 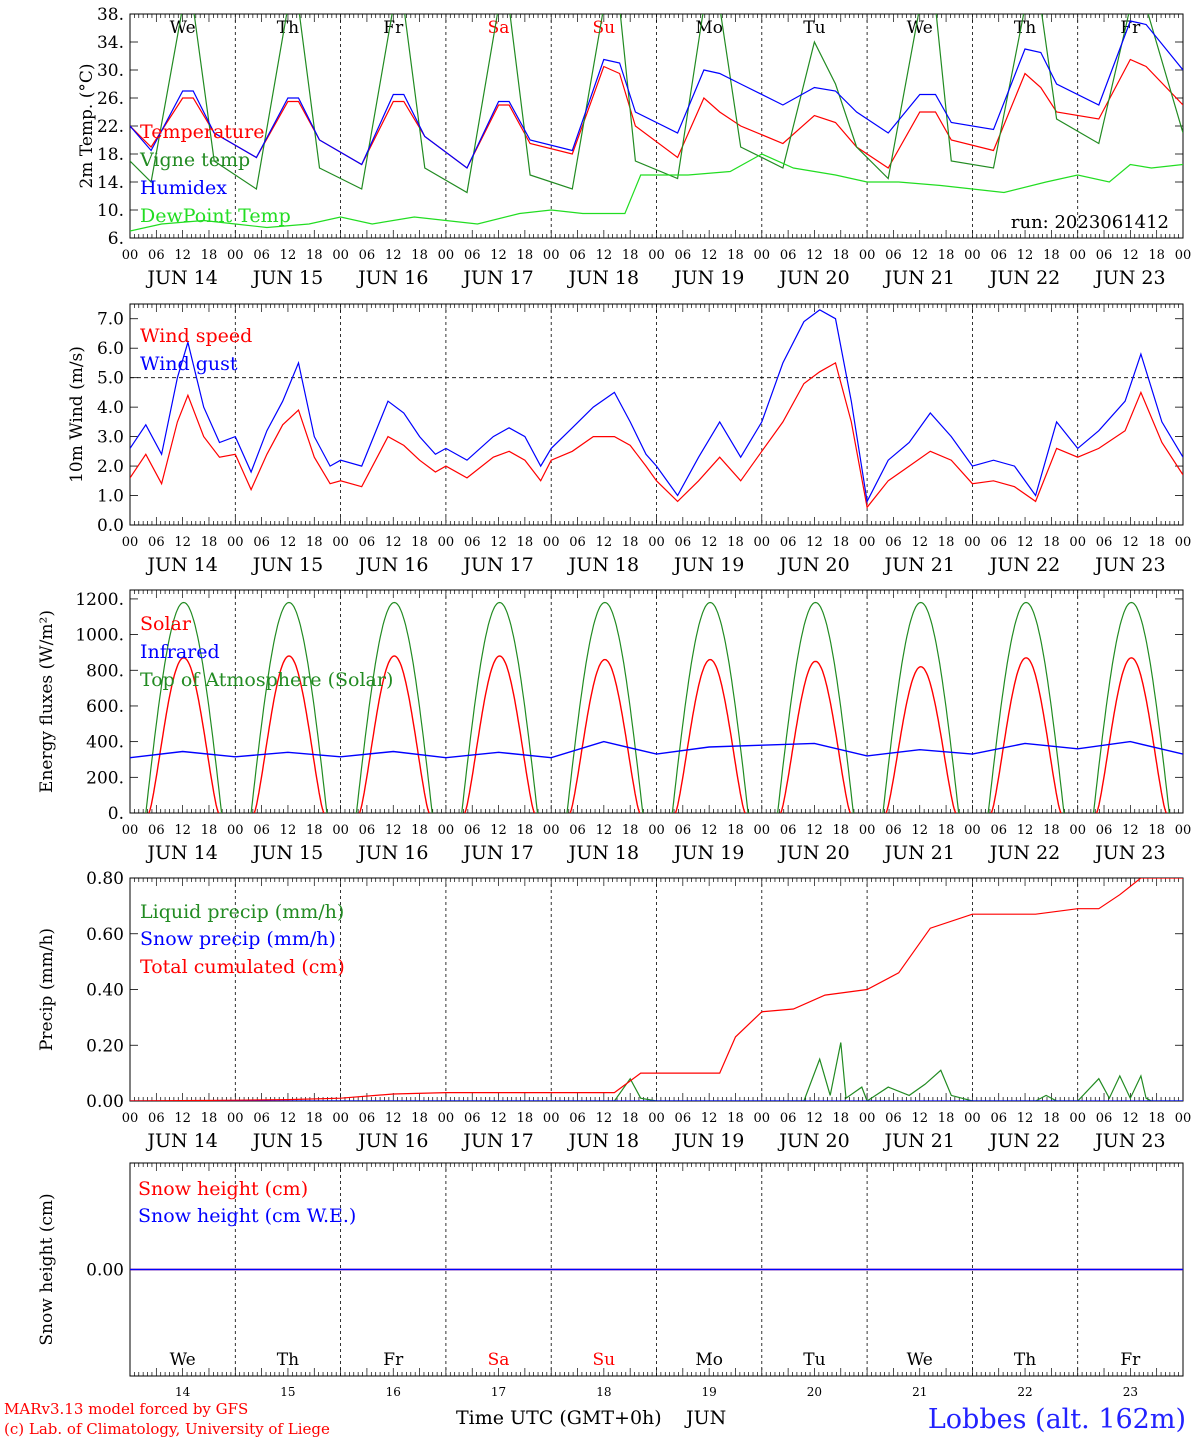 What do you see at coordinates (559, 1418) in the screenshot?
I see `time-axis-label: Time UTC (GMT+0h)` at bounding box center [559, 1418].